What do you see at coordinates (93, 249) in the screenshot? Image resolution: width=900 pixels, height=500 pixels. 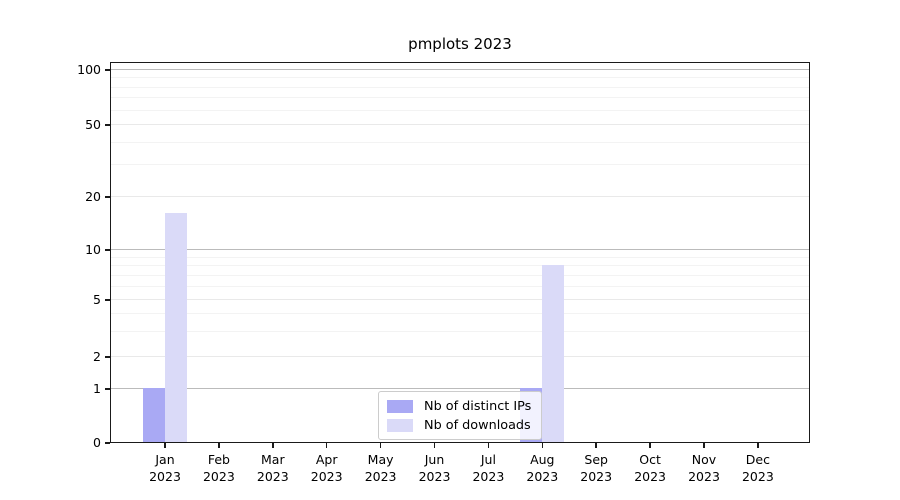 I see `y-tick-label-10: 10` at bounding box center [93, 249].